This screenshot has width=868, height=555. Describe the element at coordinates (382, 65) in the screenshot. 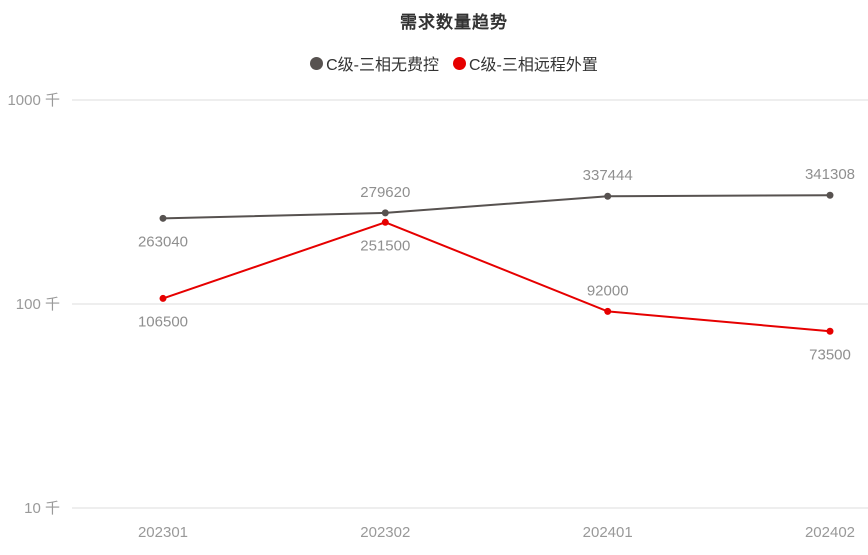

I see `legend-label: C级-三相无费控` at that location.